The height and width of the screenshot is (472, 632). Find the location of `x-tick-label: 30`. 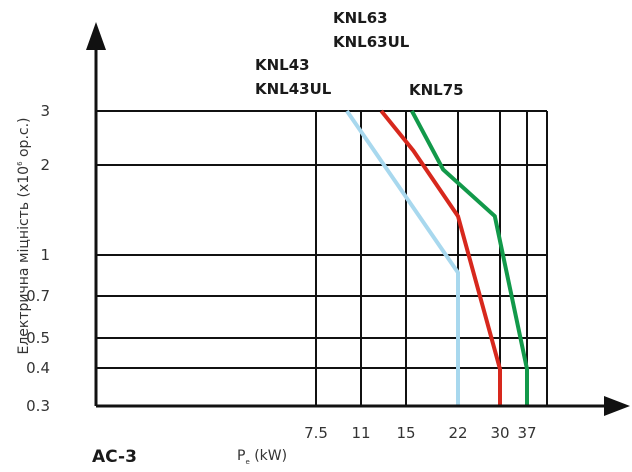

x-tick-label: 30 is located at coordinates (499, 433).